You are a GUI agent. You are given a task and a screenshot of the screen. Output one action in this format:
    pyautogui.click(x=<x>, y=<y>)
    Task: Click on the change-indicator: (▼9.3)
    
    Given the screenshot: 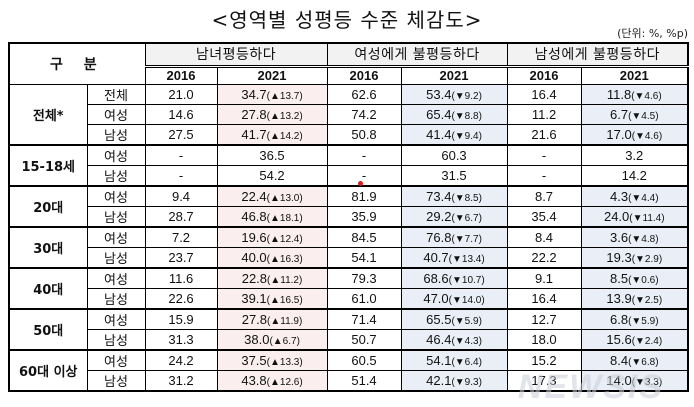 What is the action you would take?
    pyautogui.click(x=466, y=382)
    